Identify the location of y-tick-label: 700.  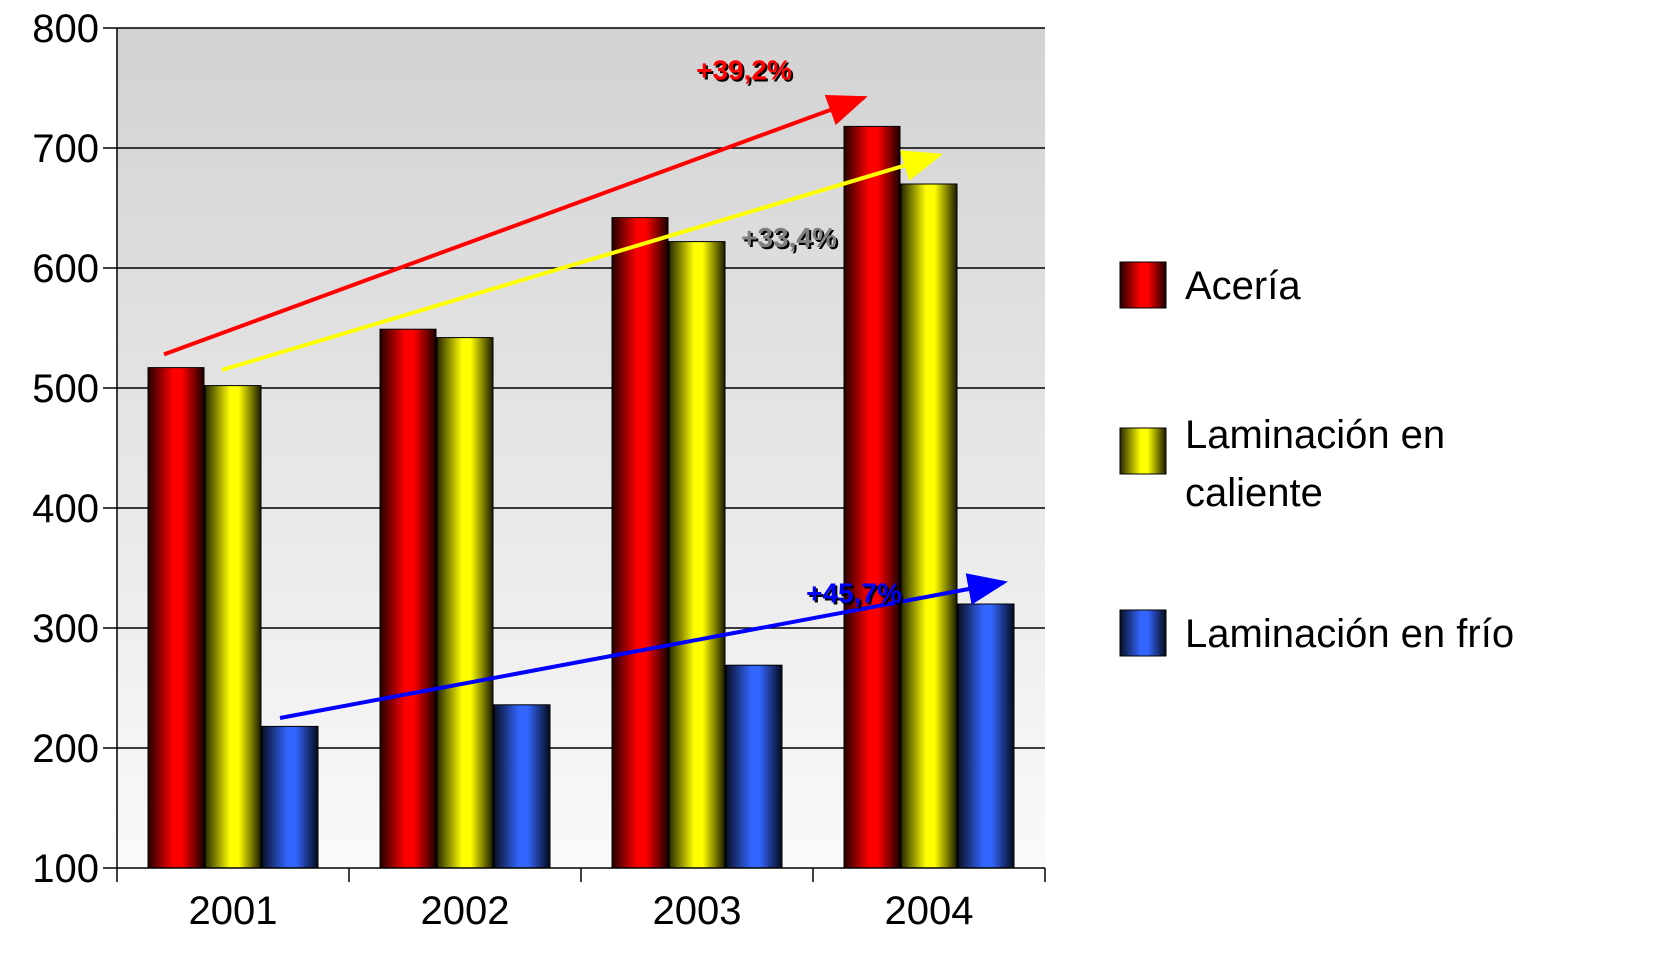
(65, 149).